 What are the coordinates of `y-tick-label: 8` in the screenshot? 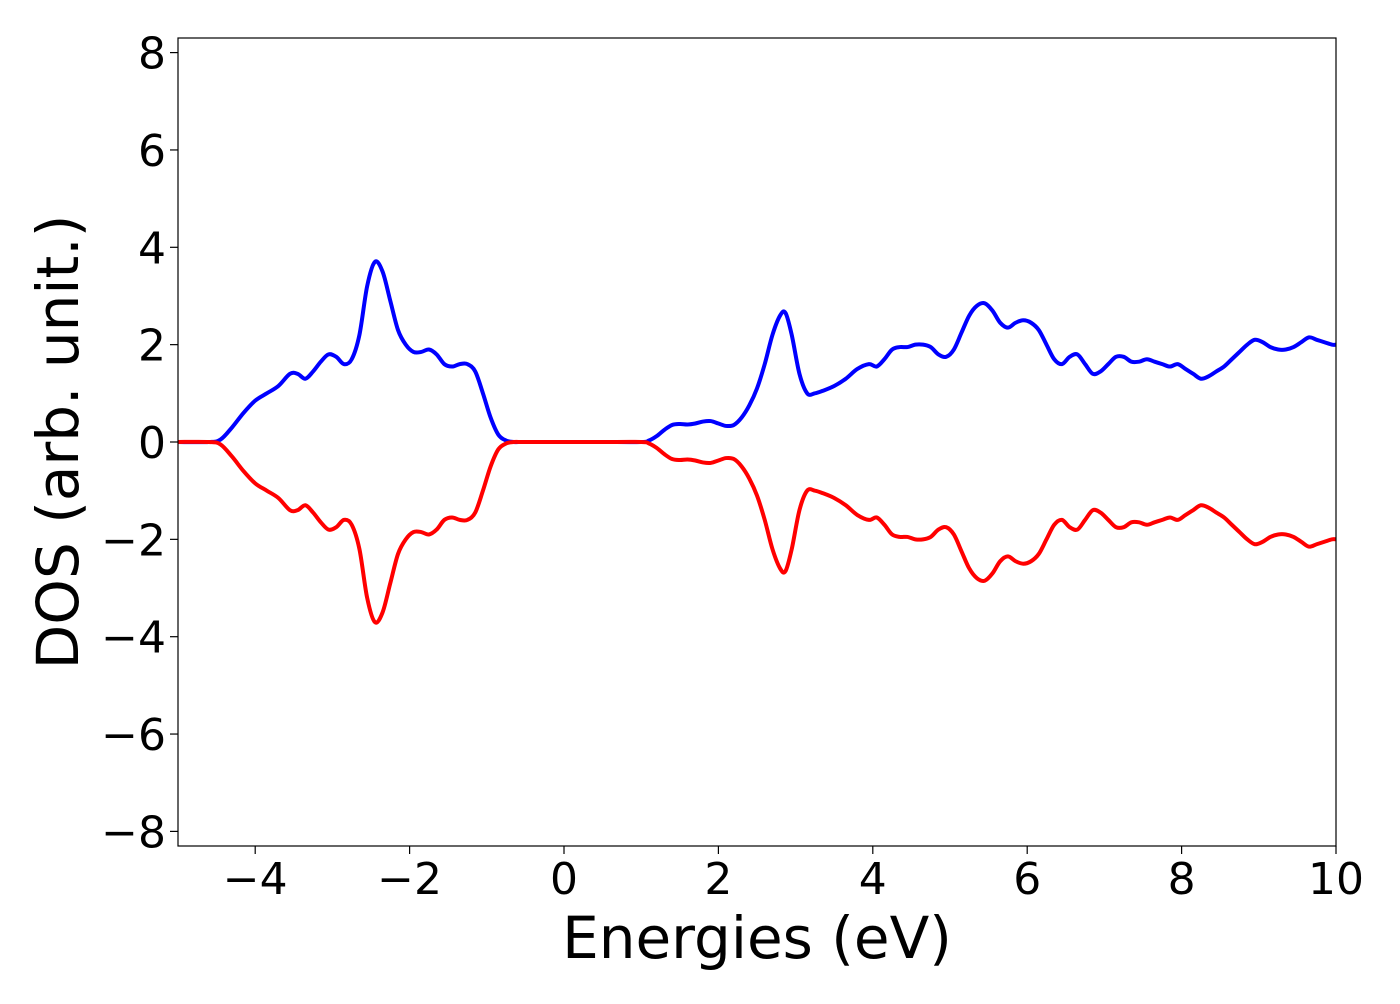 It's located at (152, 54).